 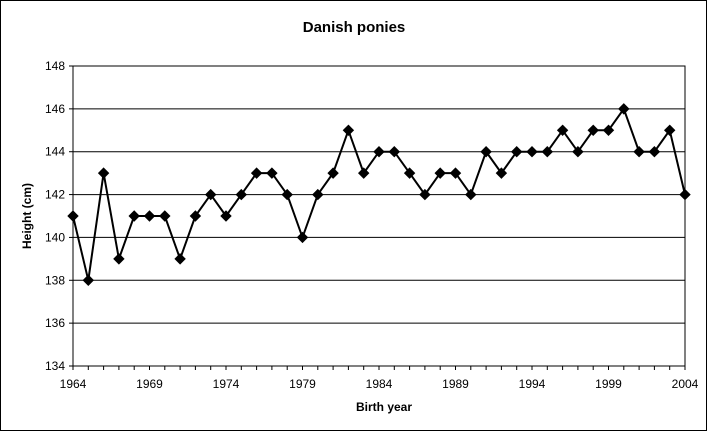 I want to click on x-axis-ticks: 1964 1969 1974 1979 1984 1989 1994 1999 2004, so click(x=379, y=378).